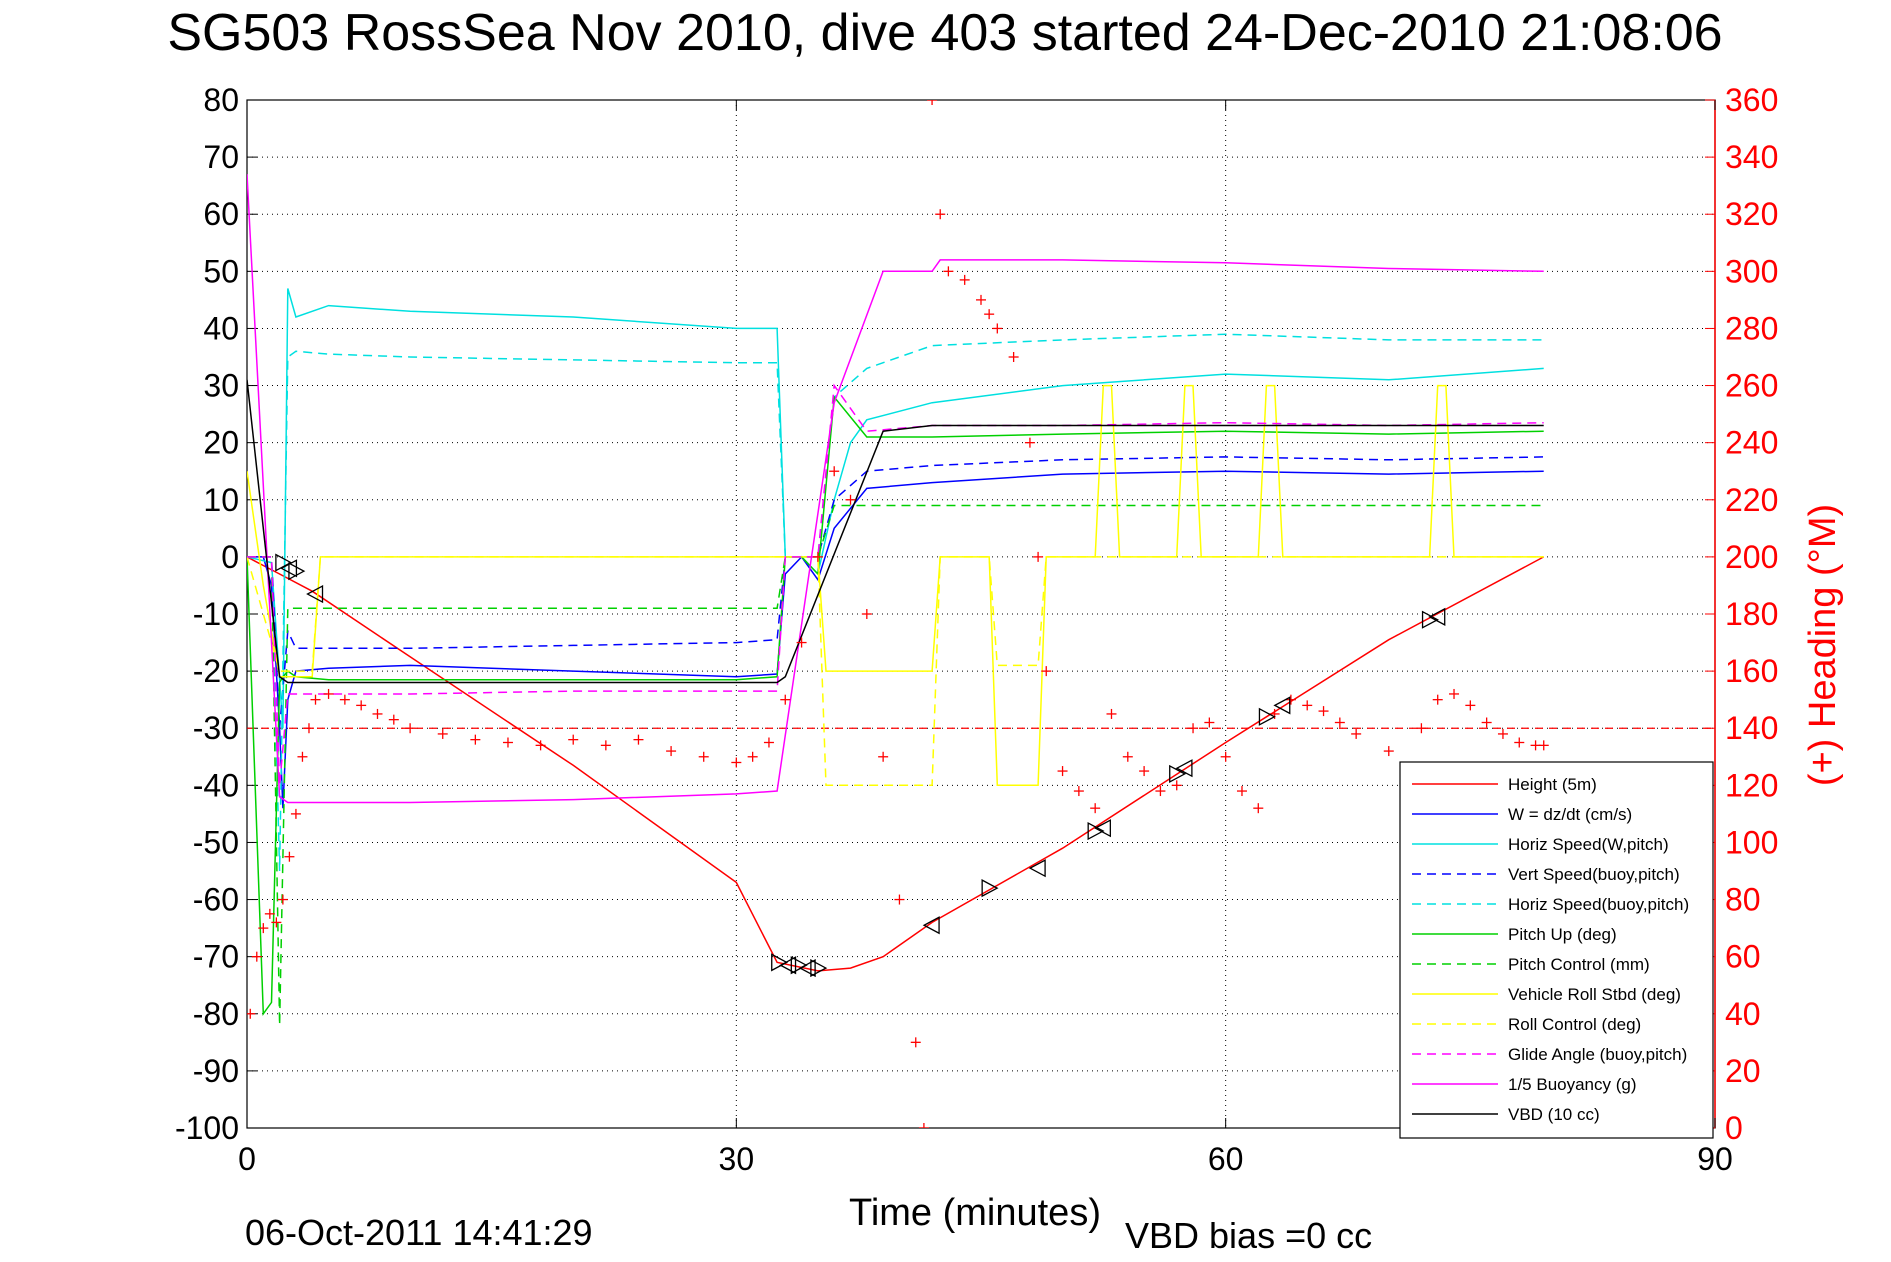 This screenshot has height=1262, width=1891. Describe the element at coordinates (216, 842) in the screenshot. I see `y-tick-label: -50` at that location.